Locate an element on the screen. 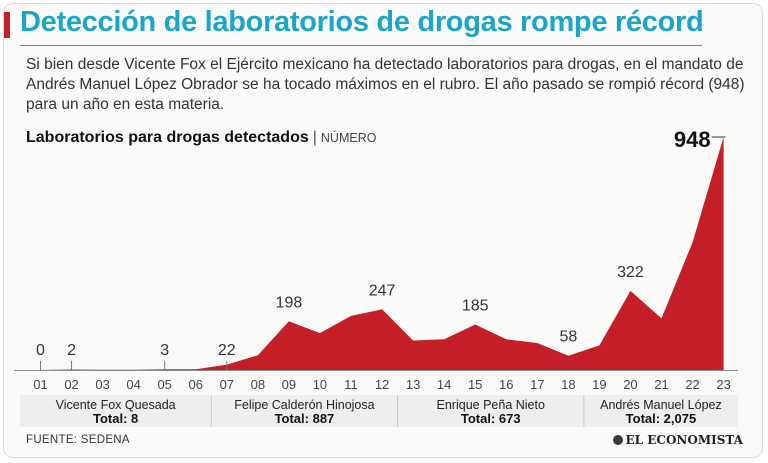  period-name: Andrés Manuel López is located at coordinates (661, 405).